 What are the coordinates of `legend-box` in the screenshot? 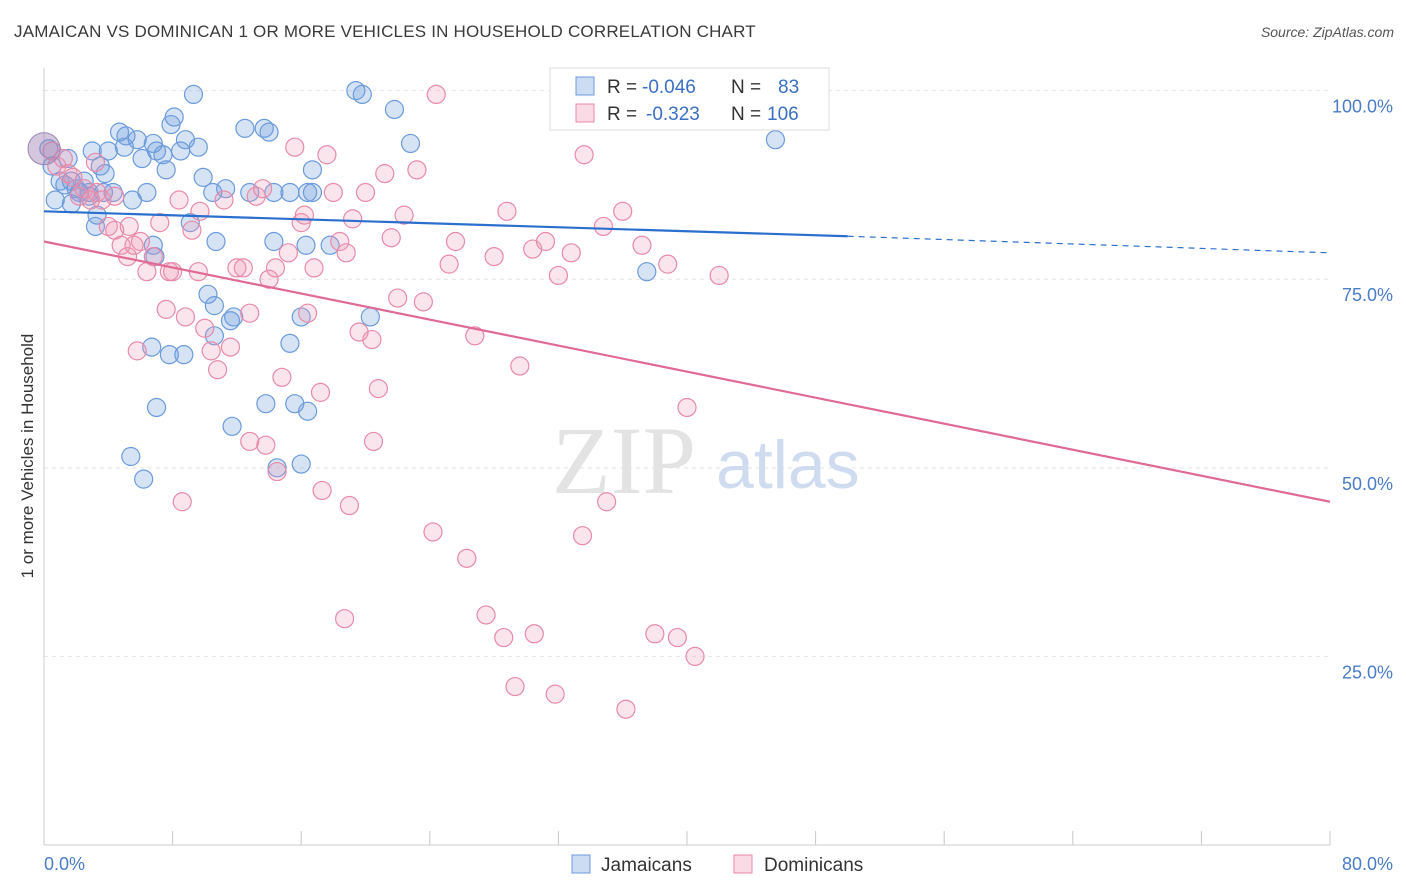 It's located at (689, 99).